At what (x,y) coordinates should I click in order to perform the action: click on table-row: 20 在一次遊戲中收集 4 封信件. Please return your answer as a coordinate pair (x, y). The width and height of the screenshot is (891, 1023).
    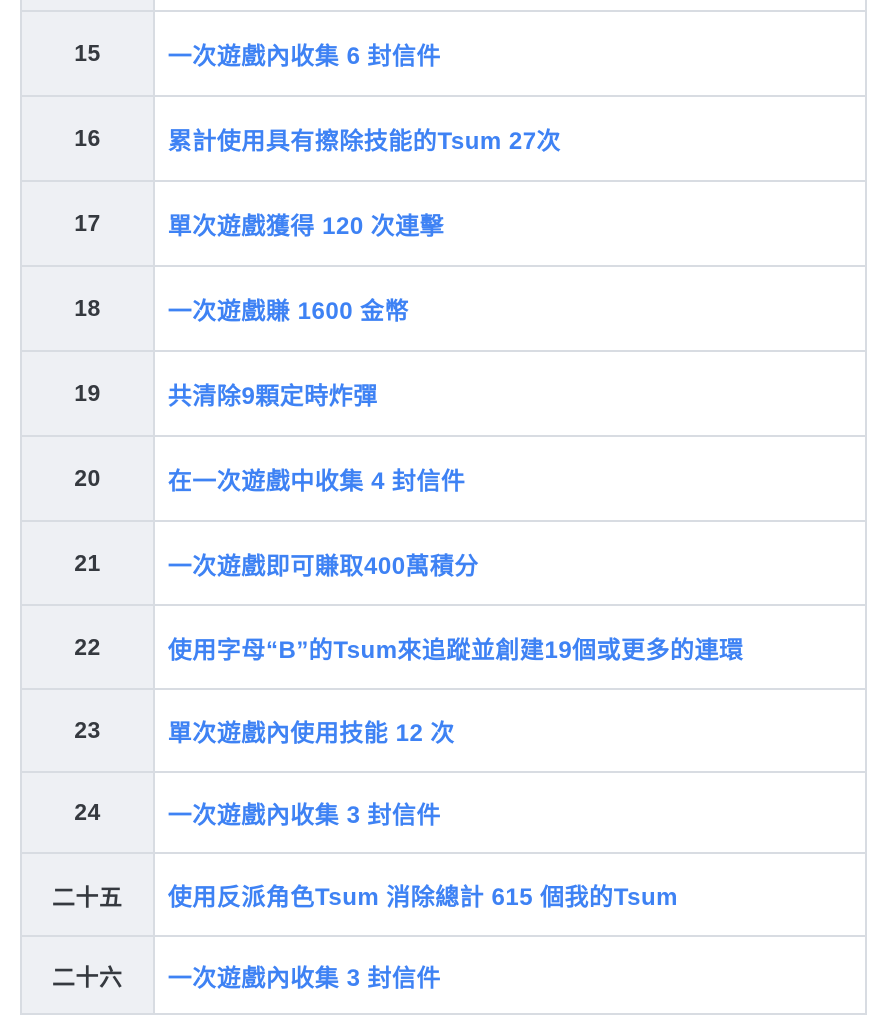
    Looking at the image, I should click on (443, 478).